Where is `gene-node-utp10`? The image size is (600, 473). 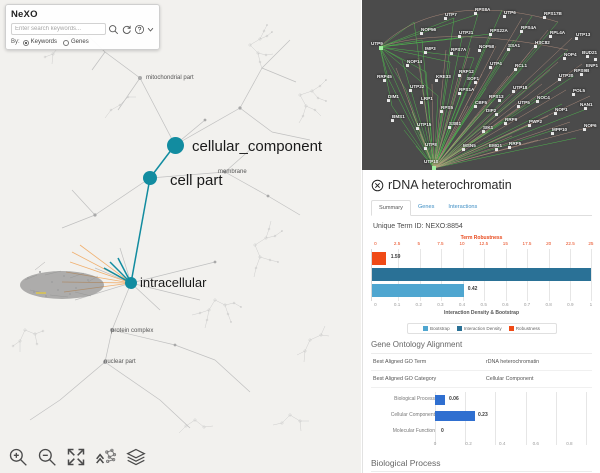 gene-node-utp10 is located at coordinates (434, 168).